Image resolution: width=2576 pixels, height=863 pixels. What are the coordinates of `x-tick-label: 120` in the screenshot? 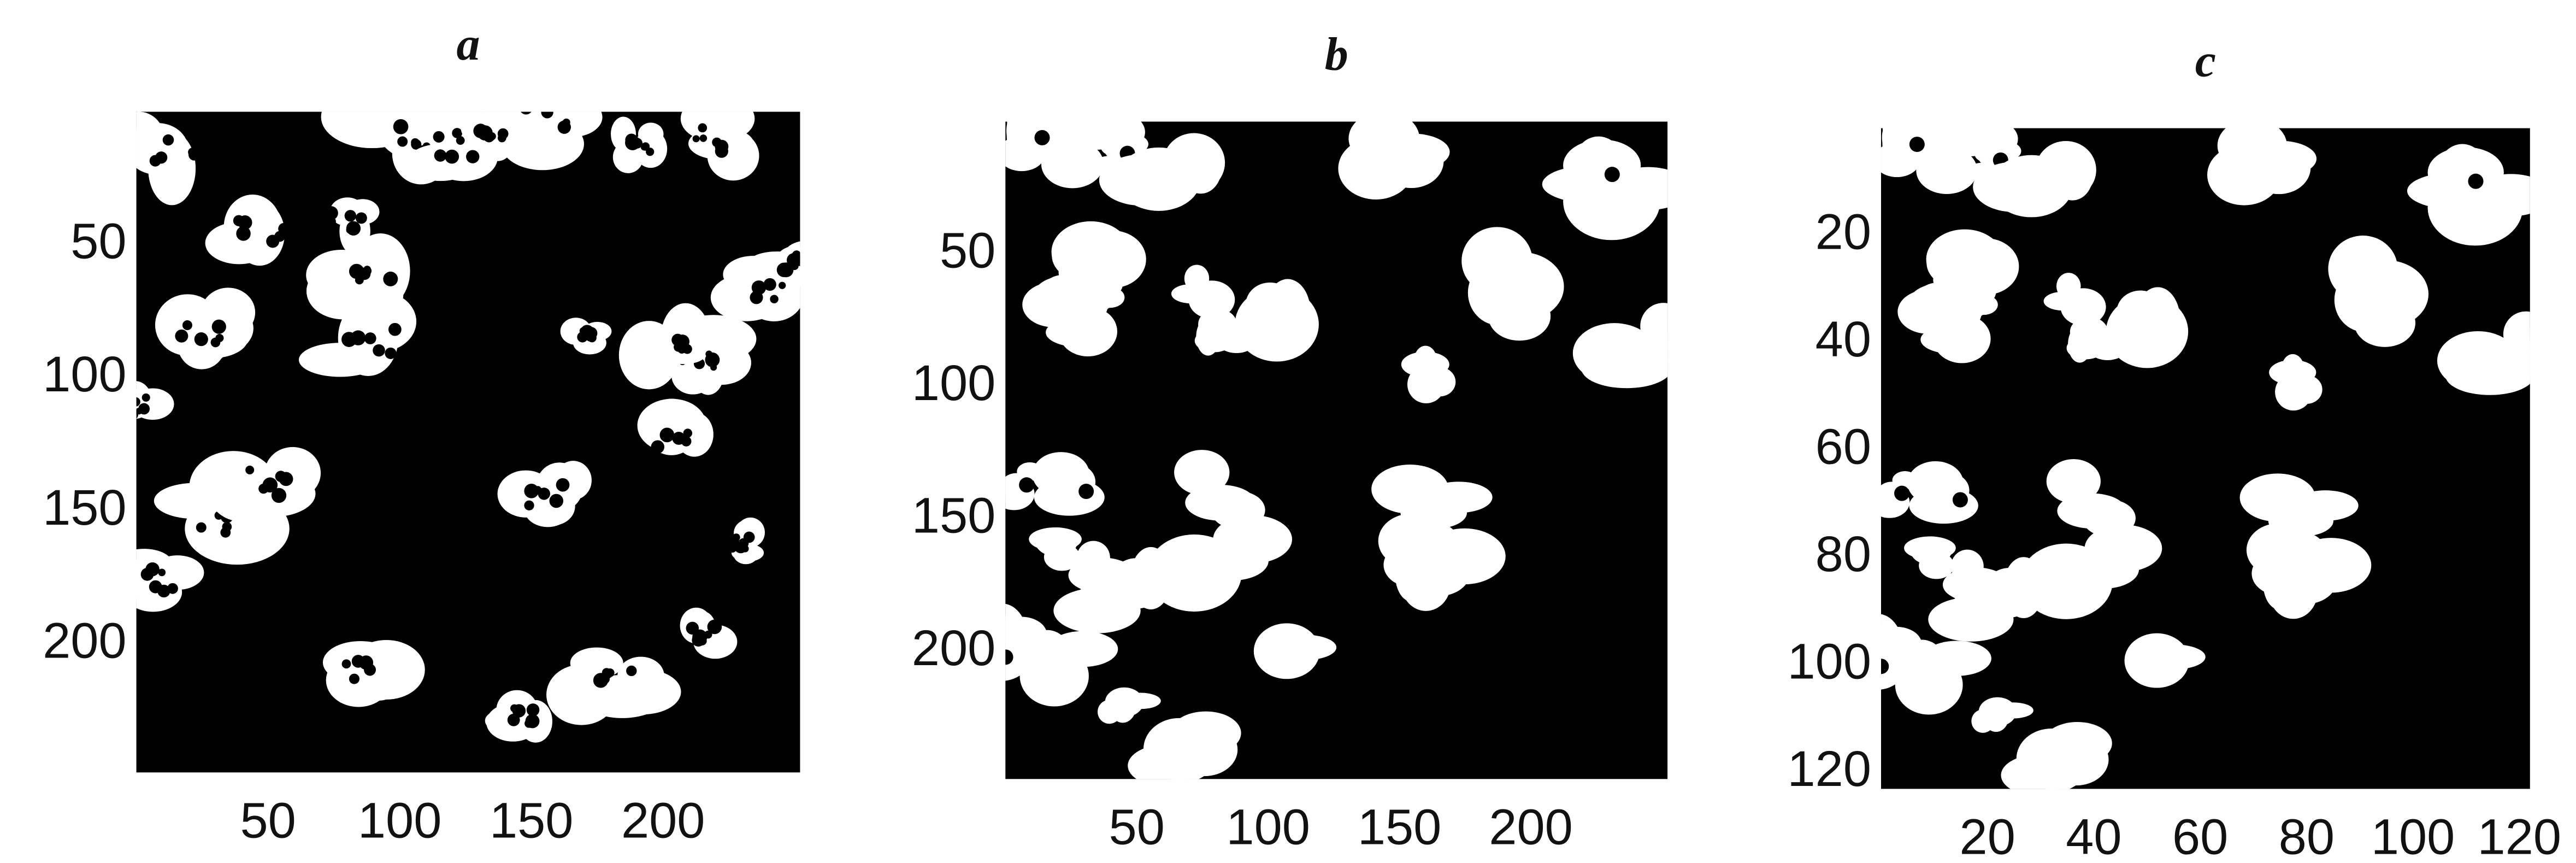 It's located at (2520, 836).